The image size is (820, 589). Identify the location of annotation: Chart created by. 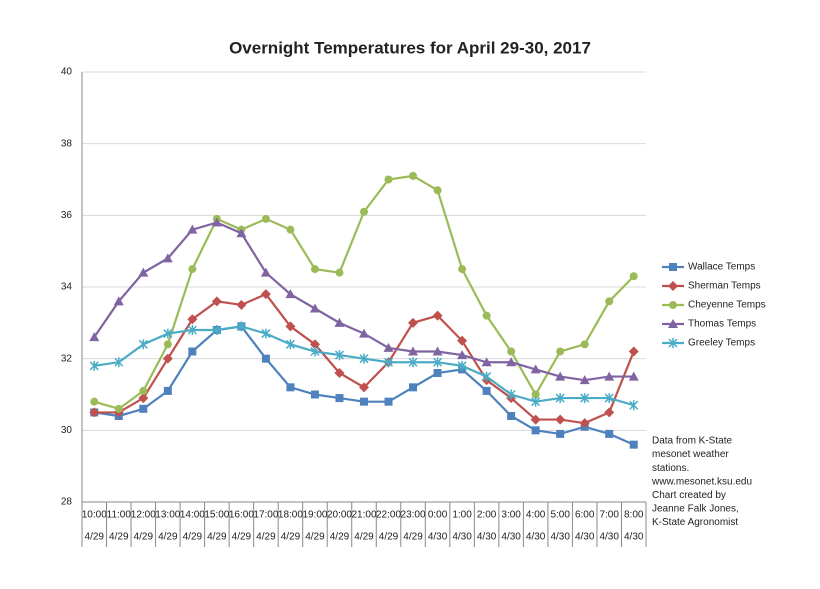
(689, 495).